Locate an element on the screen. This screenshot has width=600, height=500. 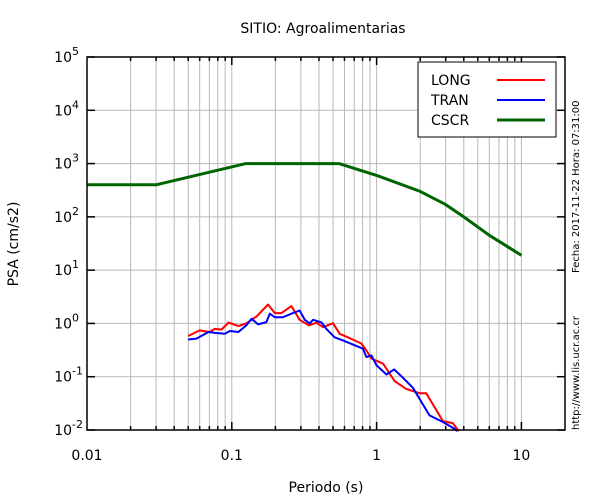
y-tick-label: 10³ is located at coordinates (66, 162).